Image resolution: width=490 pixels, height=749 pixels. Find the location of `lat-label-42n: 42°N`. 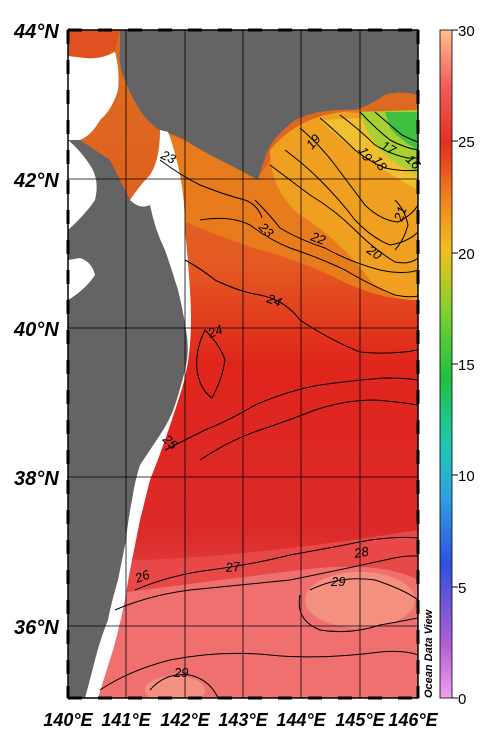

lat-label-42n: 42°N is located at coordinates (36, 181).